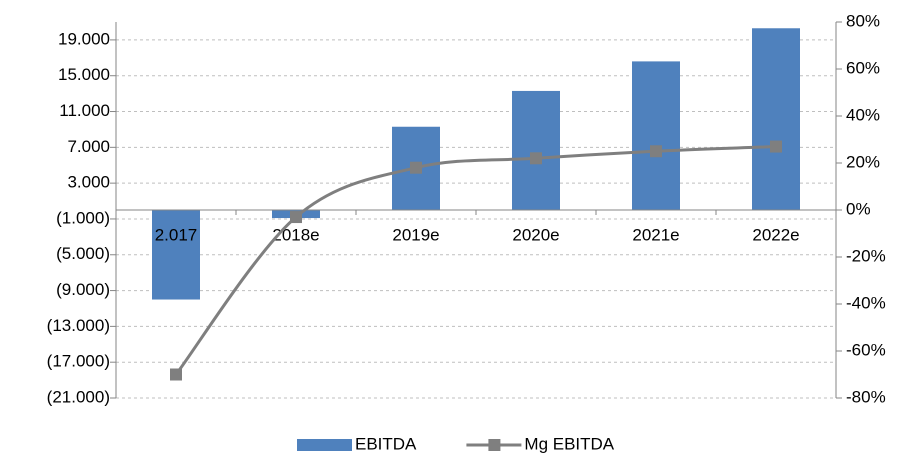  Describe the element at coordinates (83, 217) in the screenshot. I see `y-tick-label: (1.000)` at that location.